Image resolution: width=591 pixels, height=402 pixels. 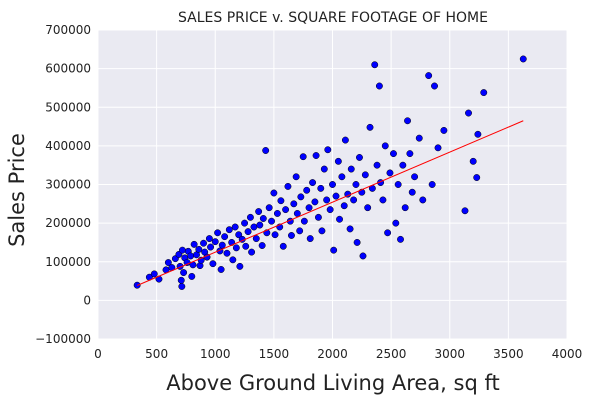 I want to click on x-tick-label: 500, so click(x=156, y=354).